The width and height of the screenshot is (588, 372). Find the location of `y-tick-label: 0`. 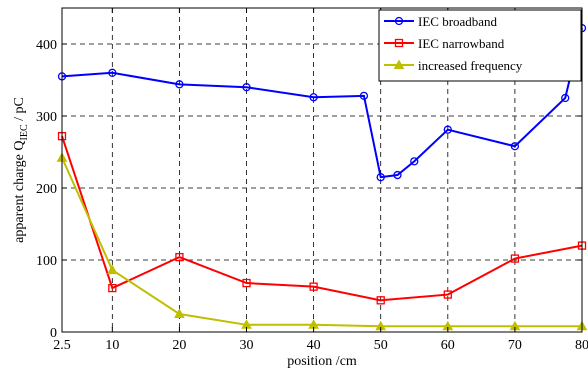

y-tick-label: 0 is located at coordinates (53, 333).